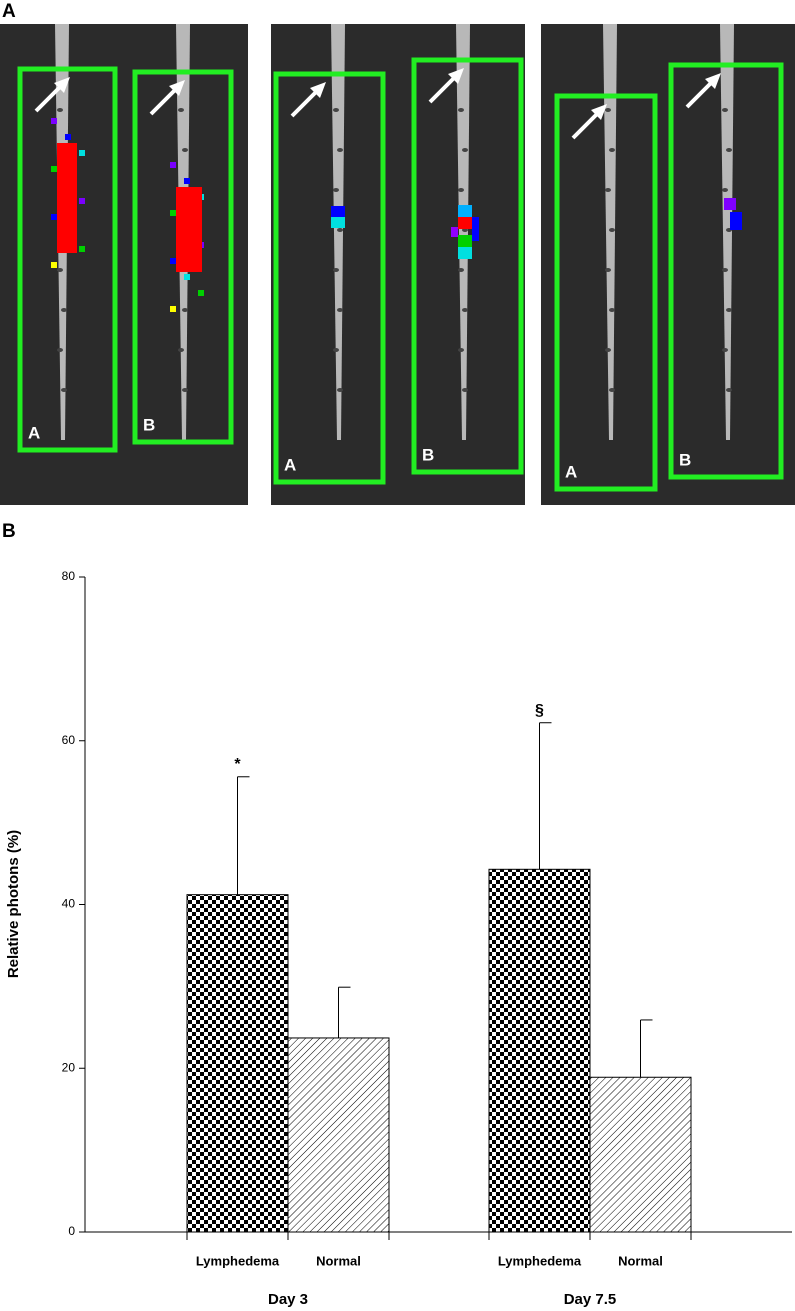 This screenshot has height=1311, width=795. Describe the element at coordinates (9, 531) in the screenshot. I see `panel-label: B` at that location.